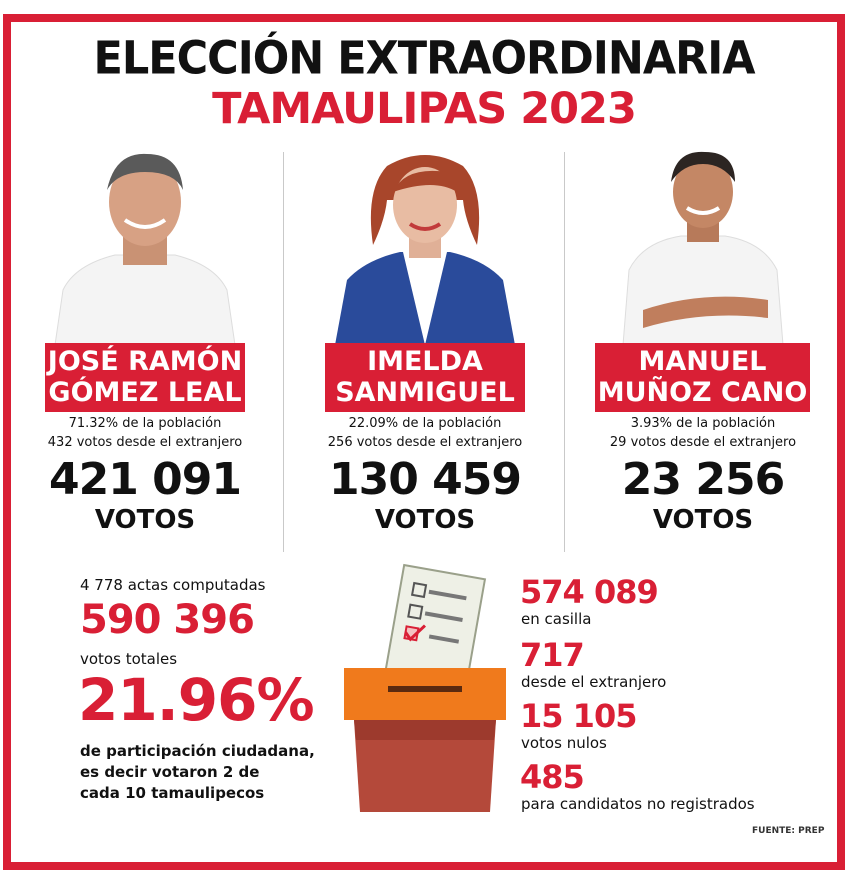 The height and width of the screenshot is (874, 848). Describe the element at coordinates (425, 520) in the screenshot. I see `candidate-votes-label-2: VOTOS` at that location.